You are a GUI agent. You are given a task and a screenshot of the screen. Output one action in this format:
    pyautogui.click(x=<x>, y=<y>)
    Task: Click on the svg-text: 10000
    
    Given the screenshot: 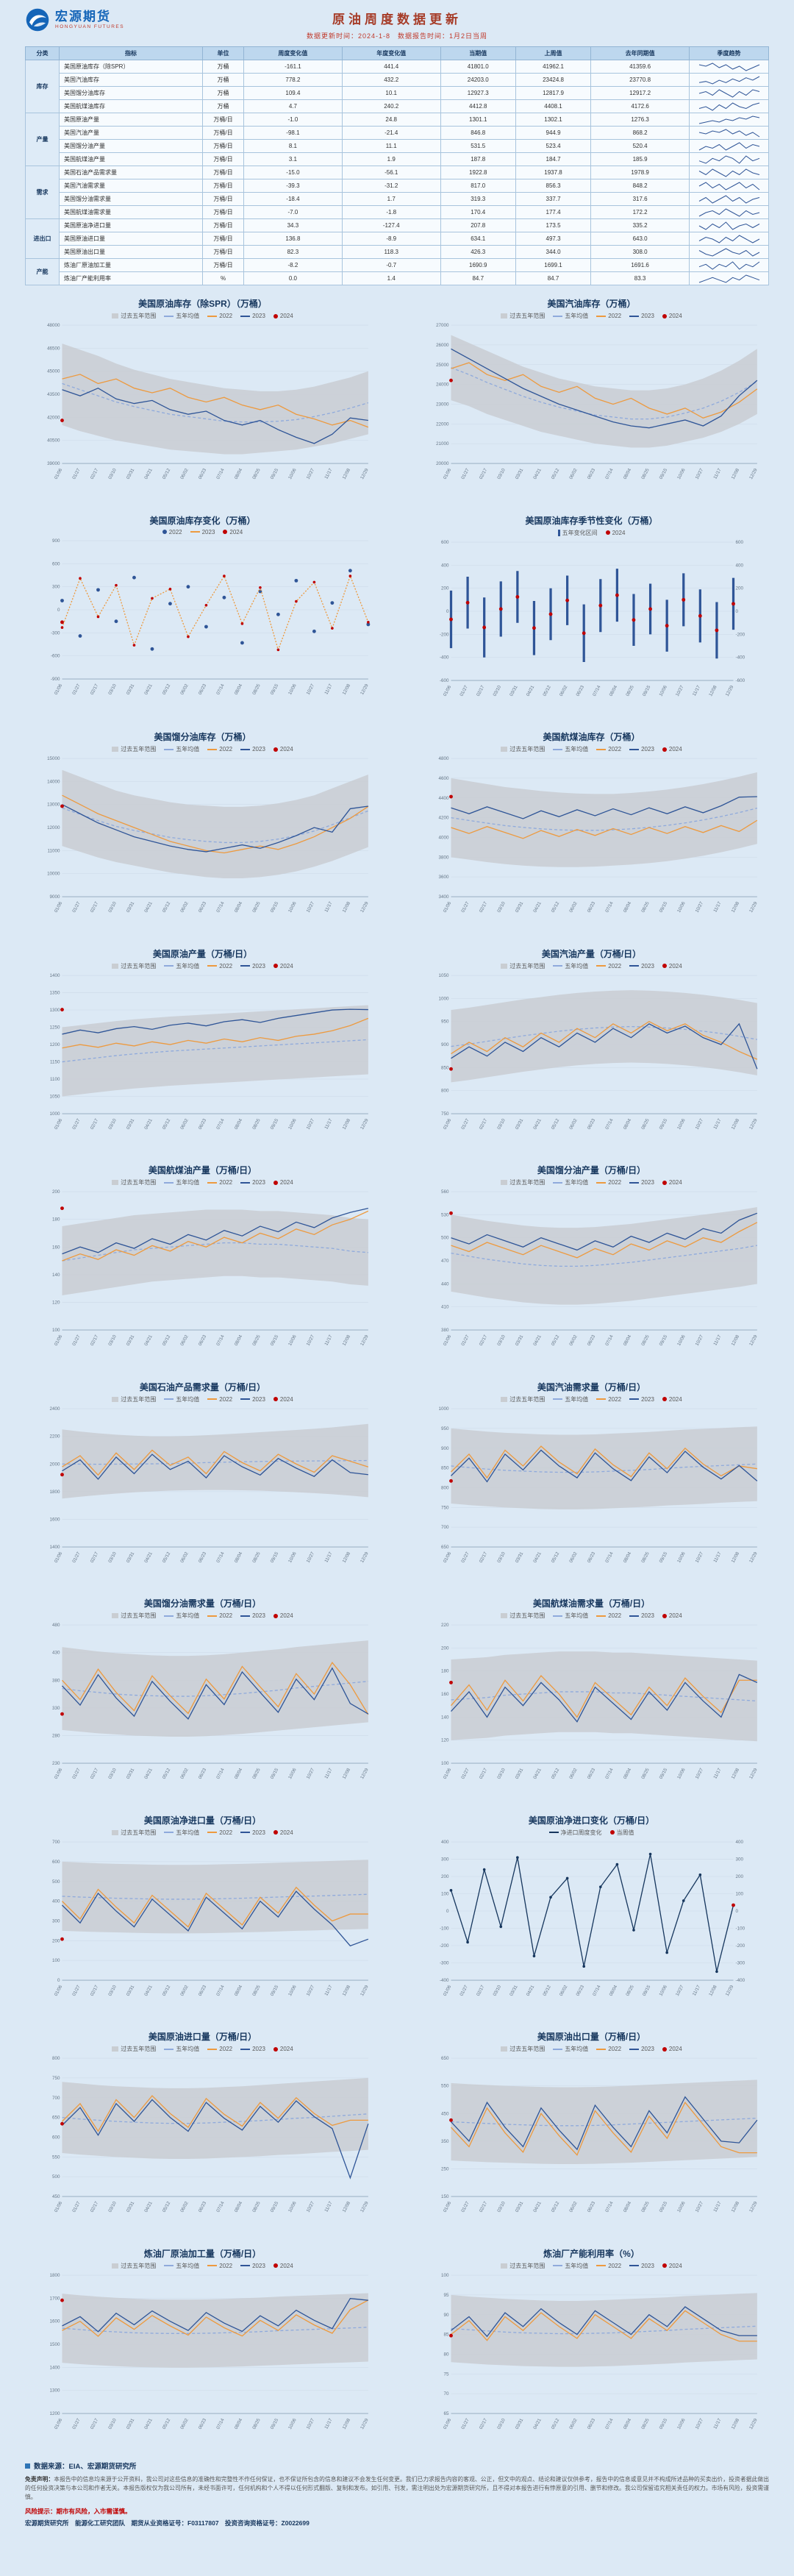 What is the action you would take?
    pyautogui.click(x=53, y=874)
    